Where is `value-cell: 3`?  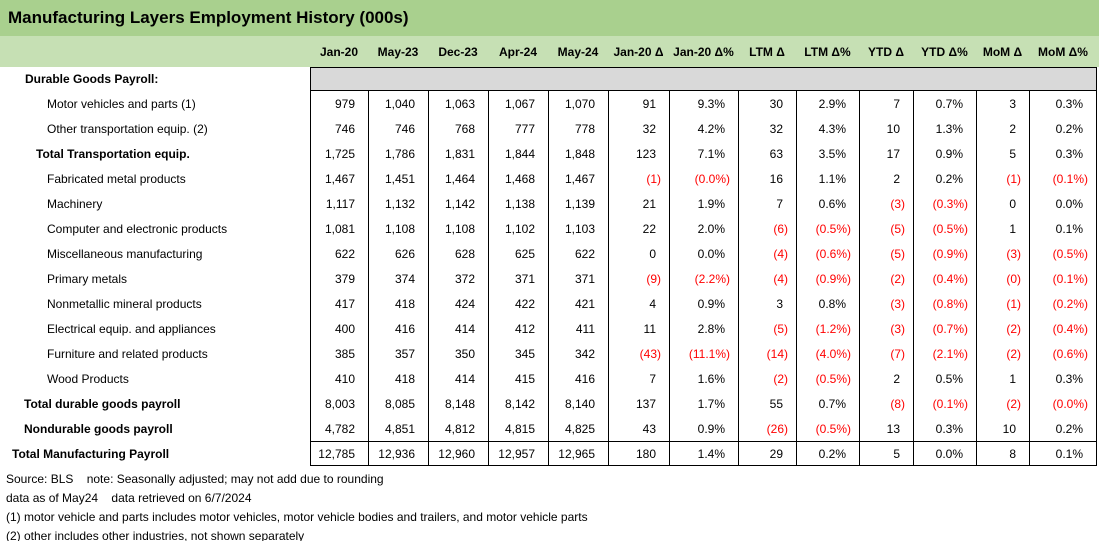
value-cell: 3 is located at coordinates (767, 303).